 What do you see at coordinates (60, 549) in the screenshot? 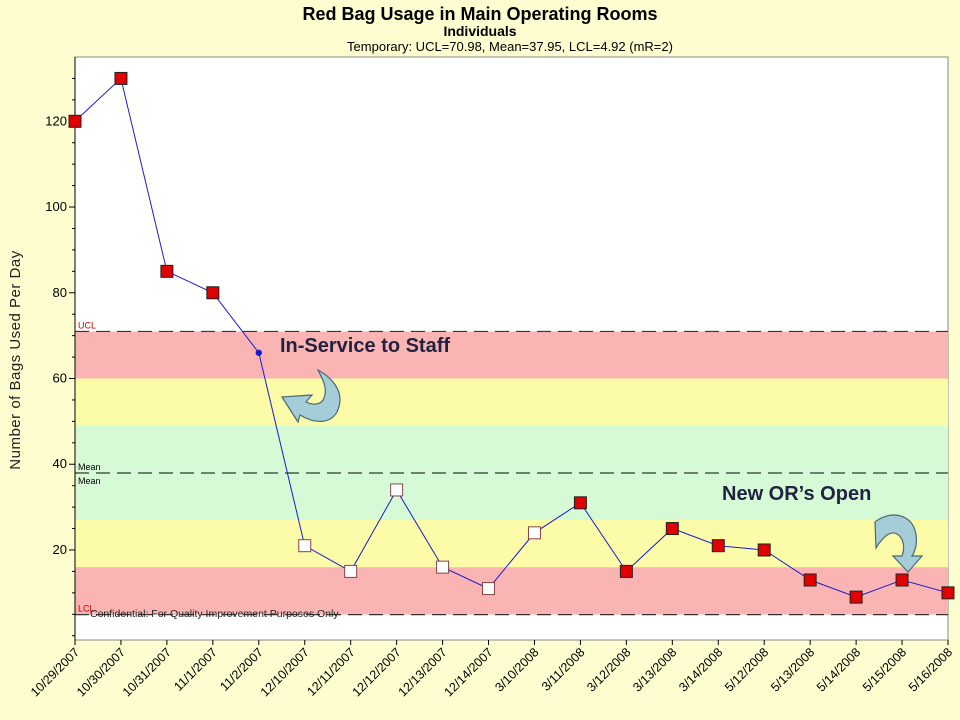
I see `y-tick-label: 20` at bounding box center [60, 549].